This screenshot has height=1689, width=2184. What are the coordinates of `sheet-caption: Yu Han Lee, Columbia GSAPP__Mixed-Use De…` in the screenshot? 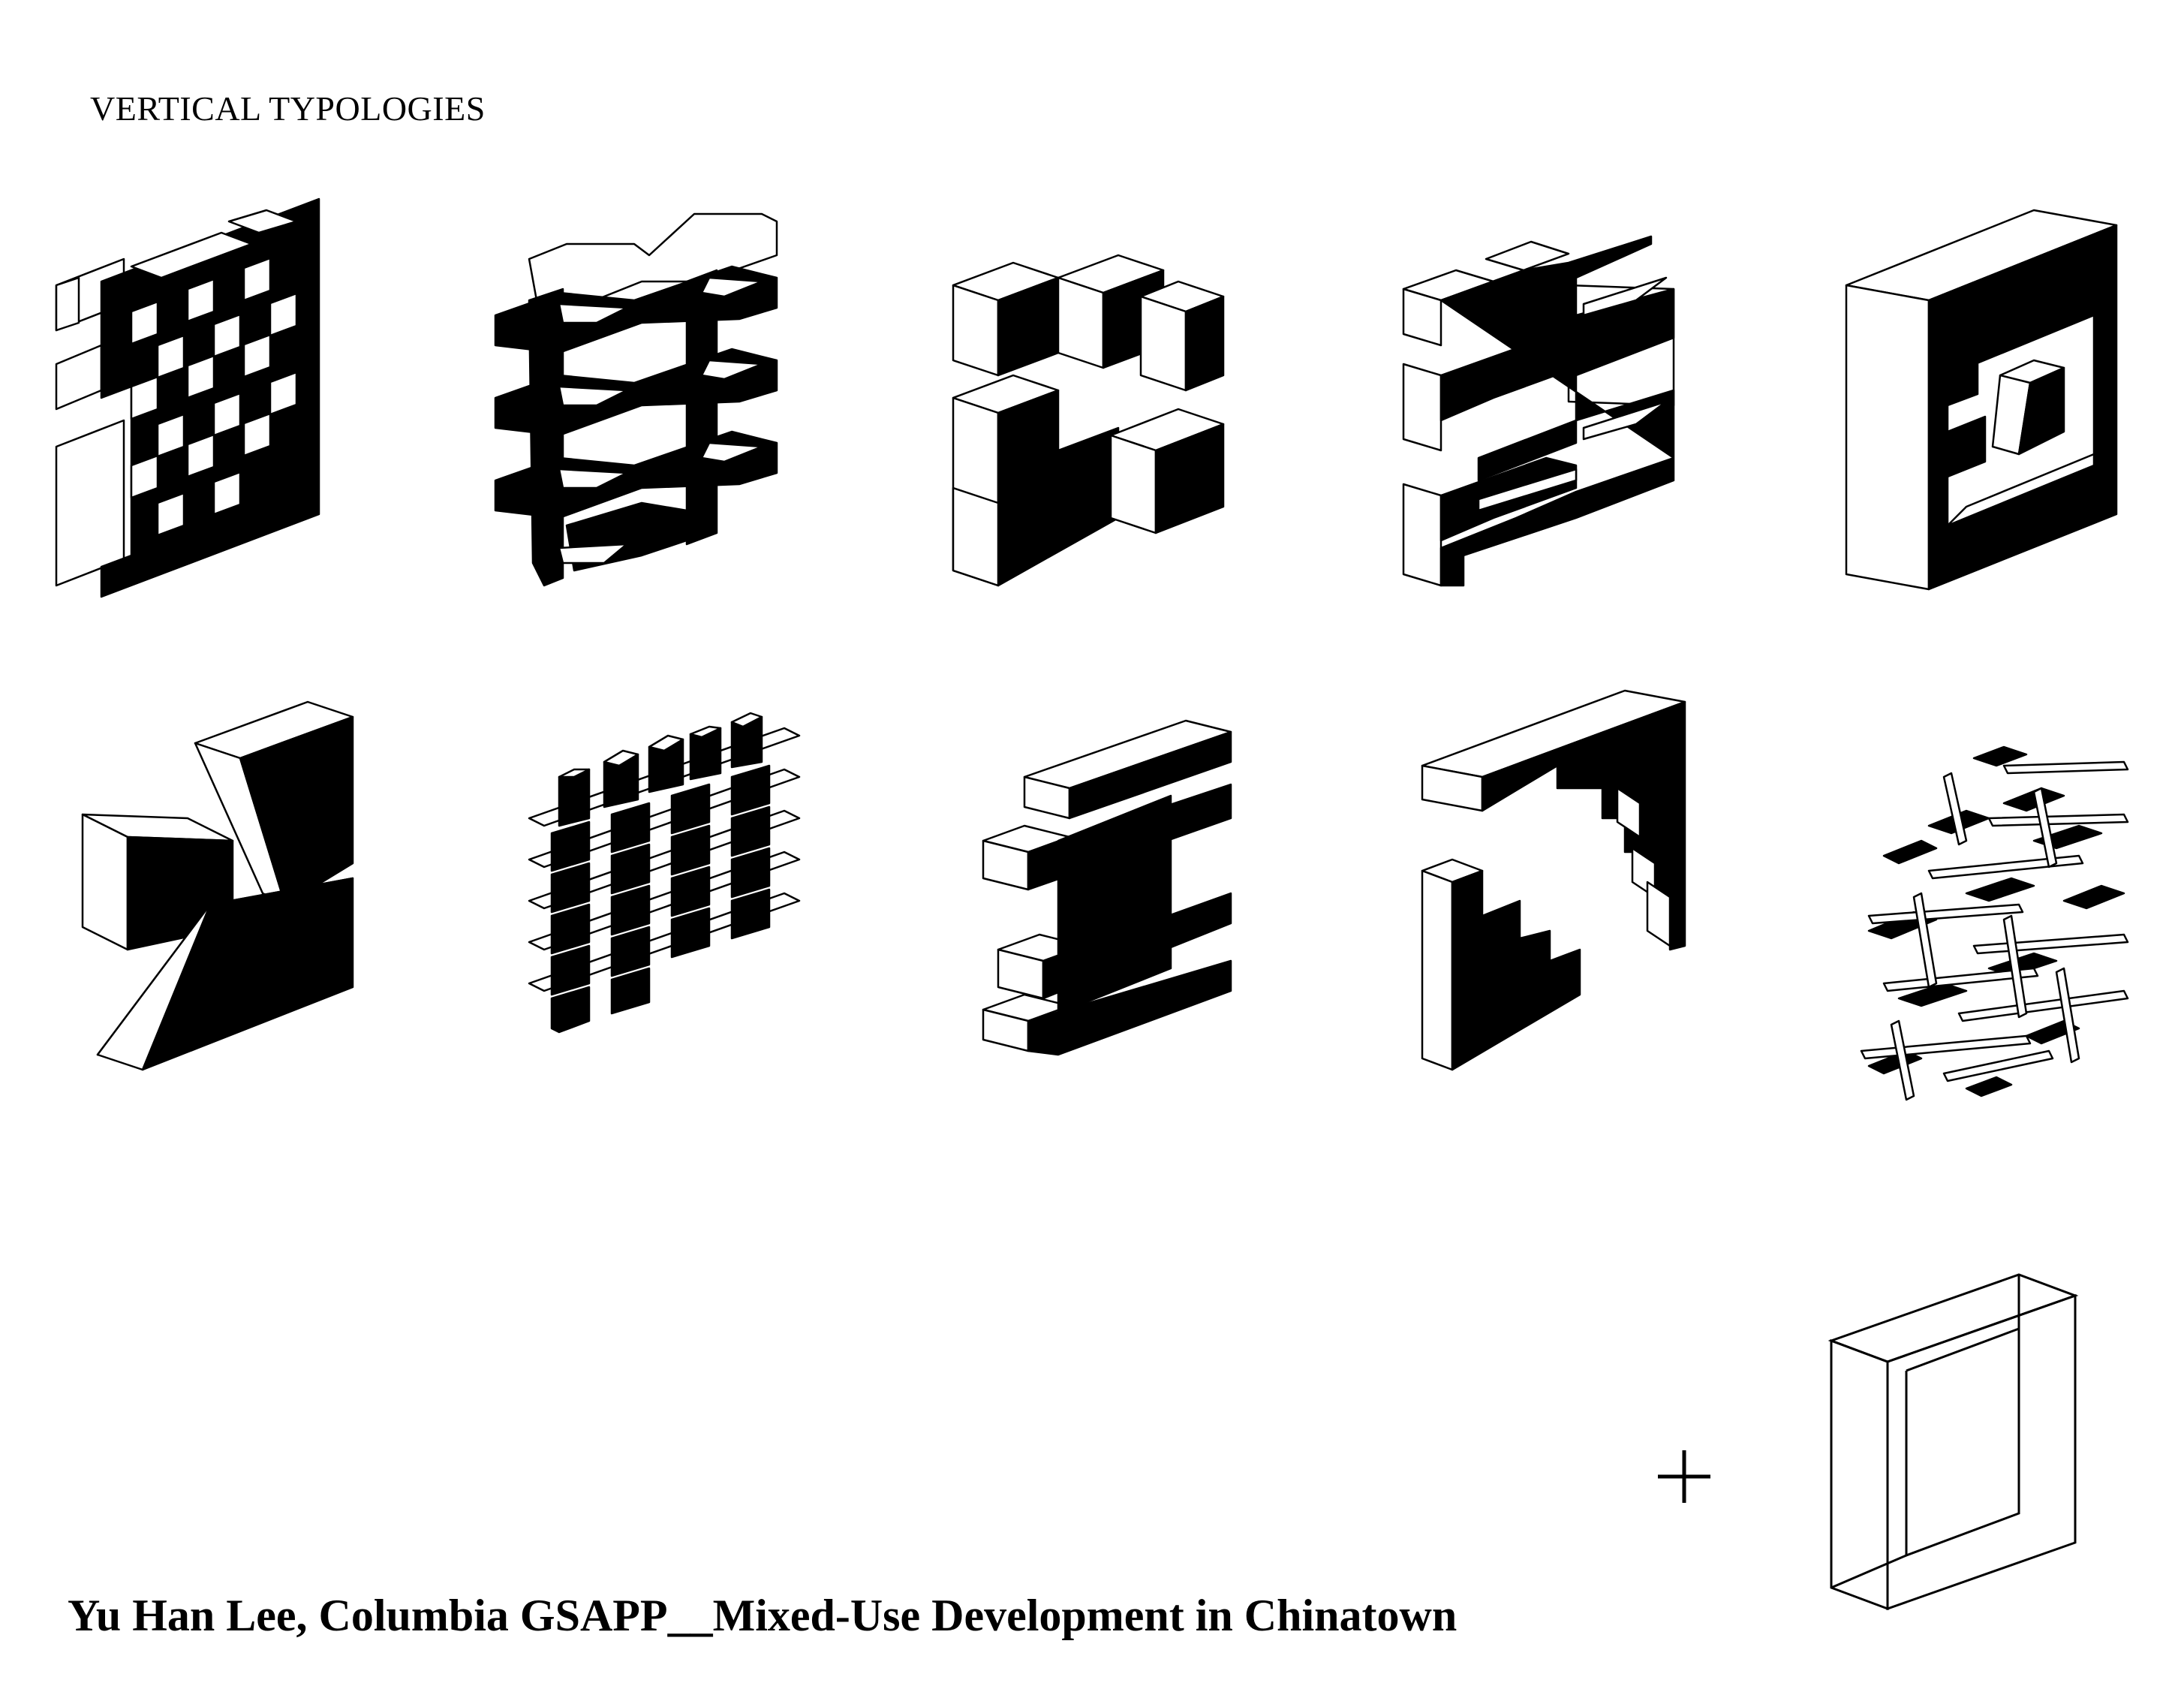 It's located at (763, 1616).